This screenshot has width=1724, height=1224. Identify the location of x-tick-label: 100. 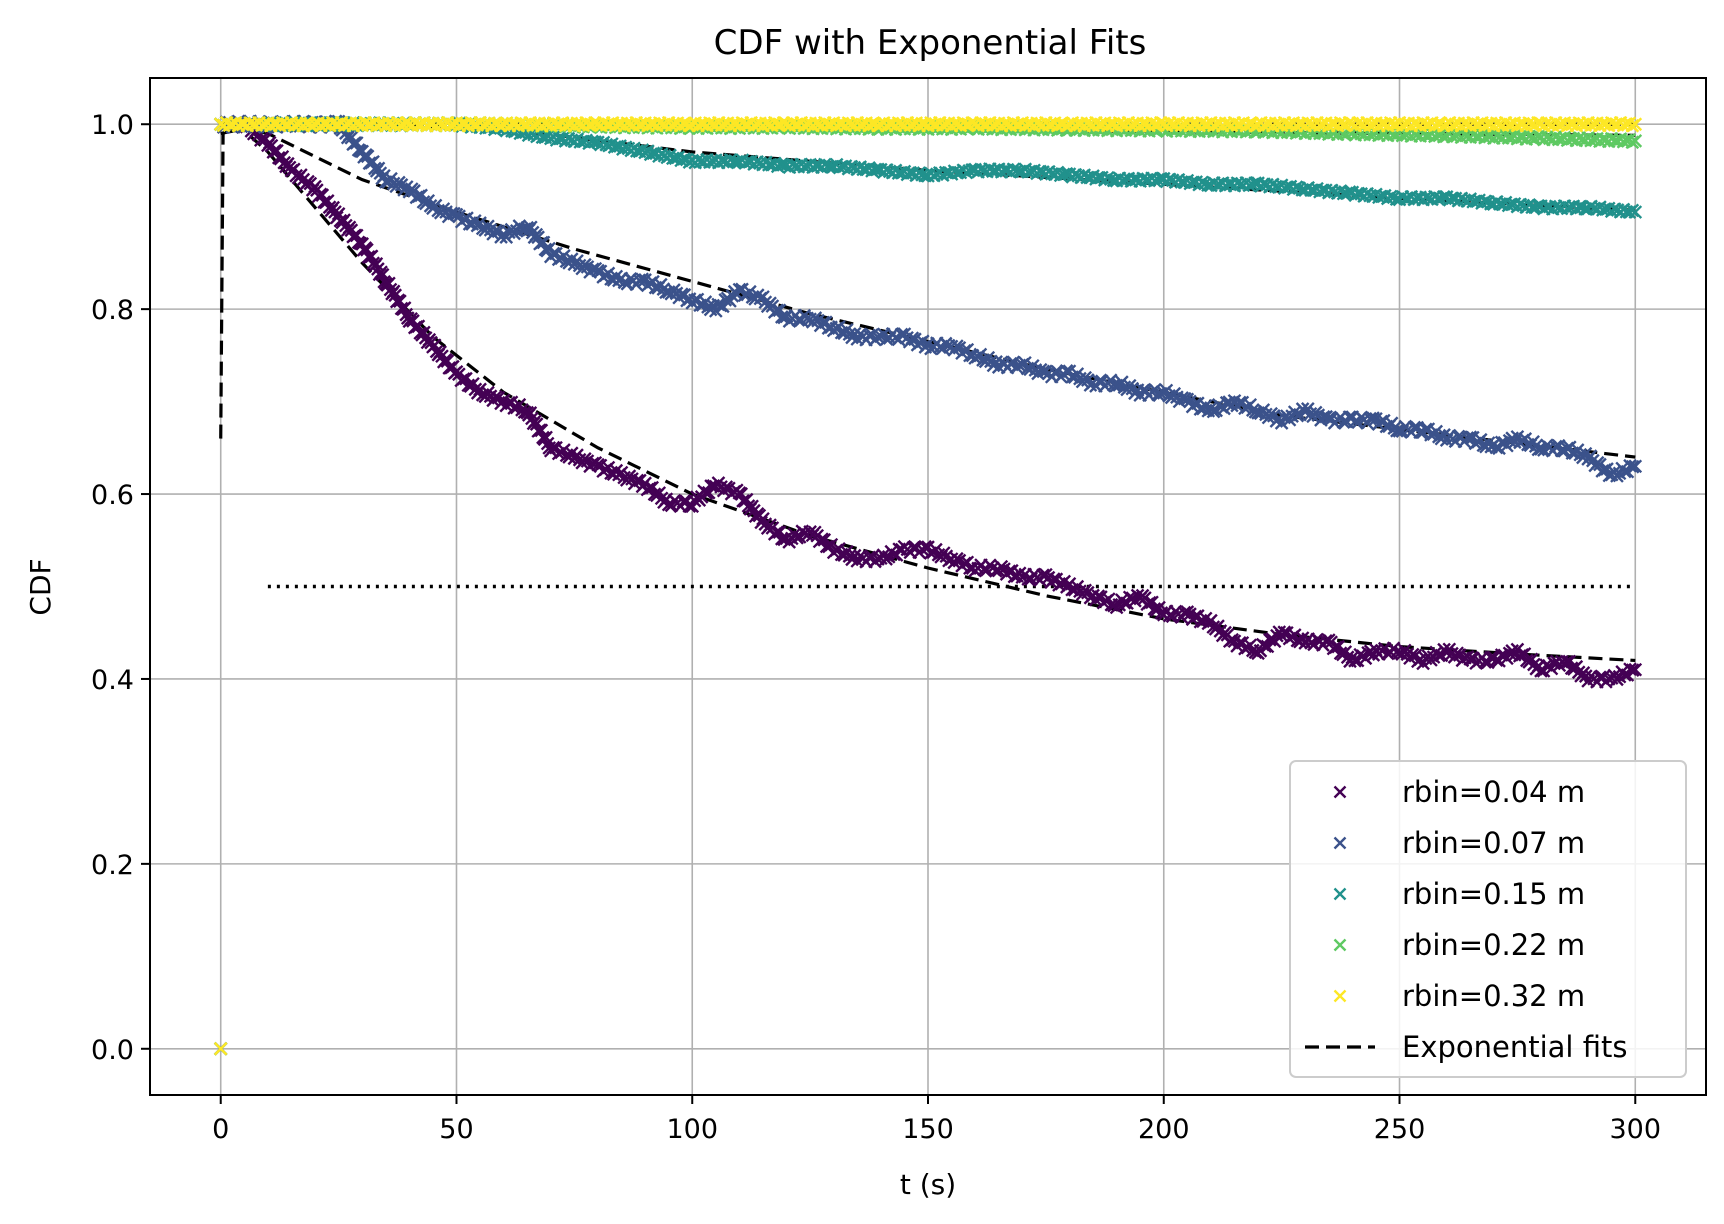
(692, 1129).